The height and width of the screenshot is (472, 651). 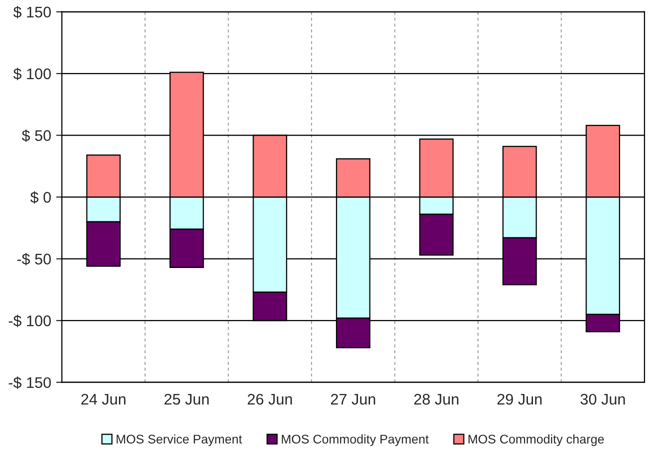 I want to click on x-tick-label: 24 Jun, so click(x=103, y=399).